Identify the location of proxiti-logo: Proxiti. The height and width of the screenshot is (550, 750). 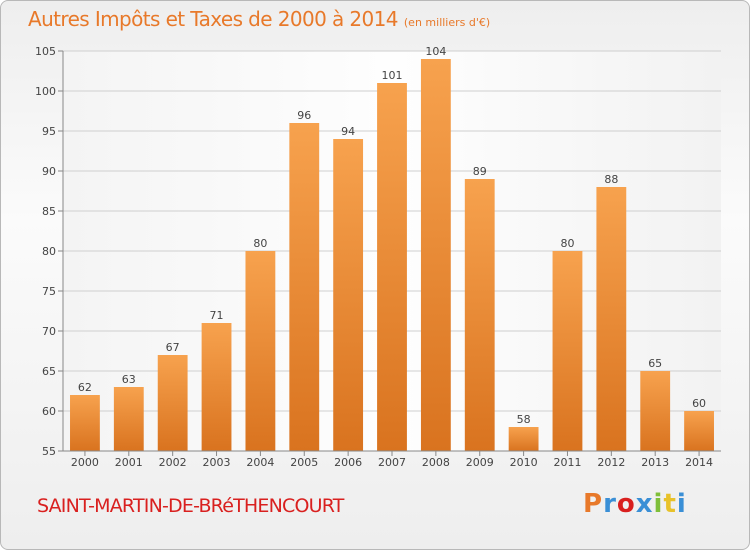
(635, 504).